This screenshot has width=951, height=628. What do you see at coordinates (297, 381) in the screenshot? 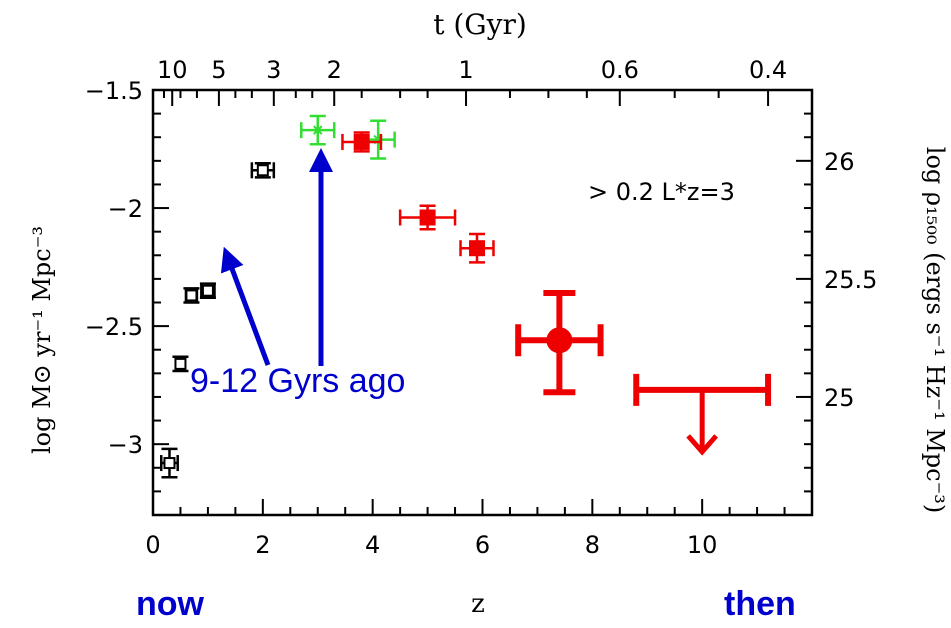
I see `gyrs-ago-label: 9-12 Gyrs ago` at bounding box center [297, 381].